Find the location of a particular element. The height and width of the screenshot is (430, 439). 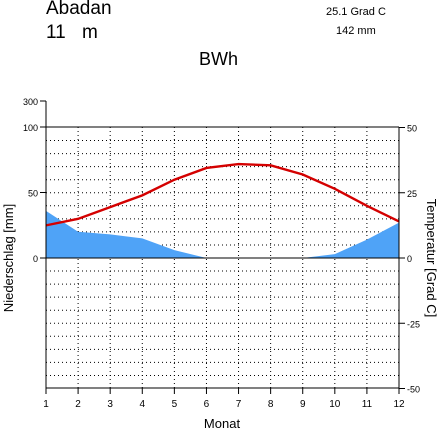

elevation-value: 11 is located at coordinates (56, 32).